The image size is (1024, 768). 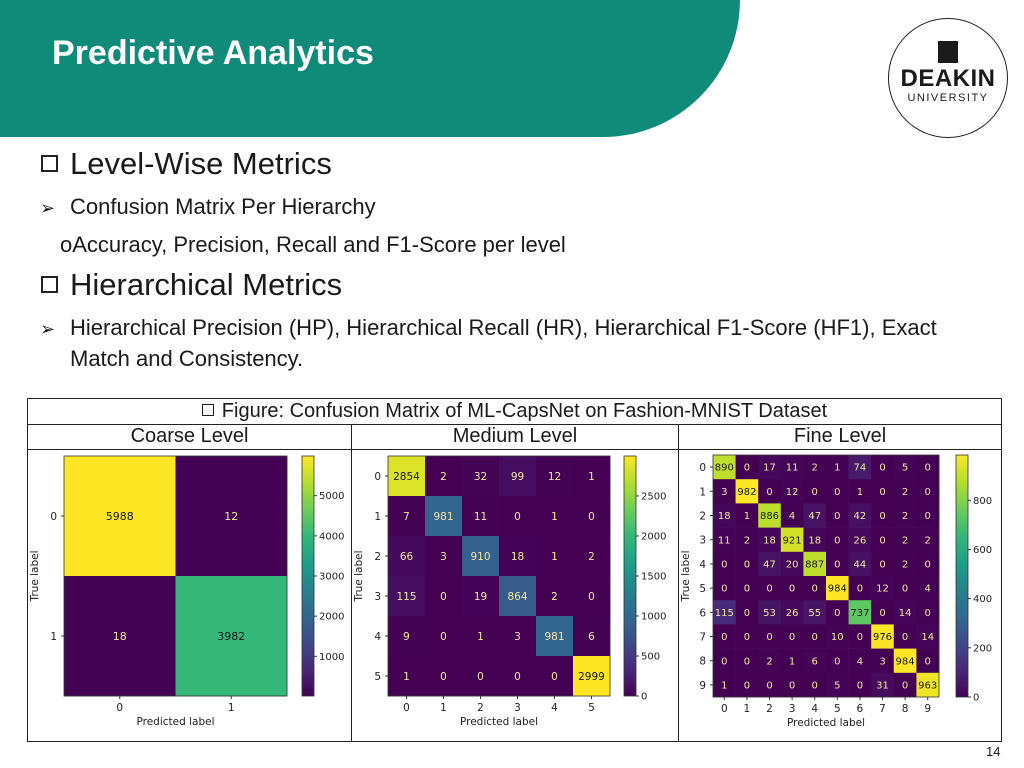 I want to click on cell-value-label: 19, so click(x=480, y=597).